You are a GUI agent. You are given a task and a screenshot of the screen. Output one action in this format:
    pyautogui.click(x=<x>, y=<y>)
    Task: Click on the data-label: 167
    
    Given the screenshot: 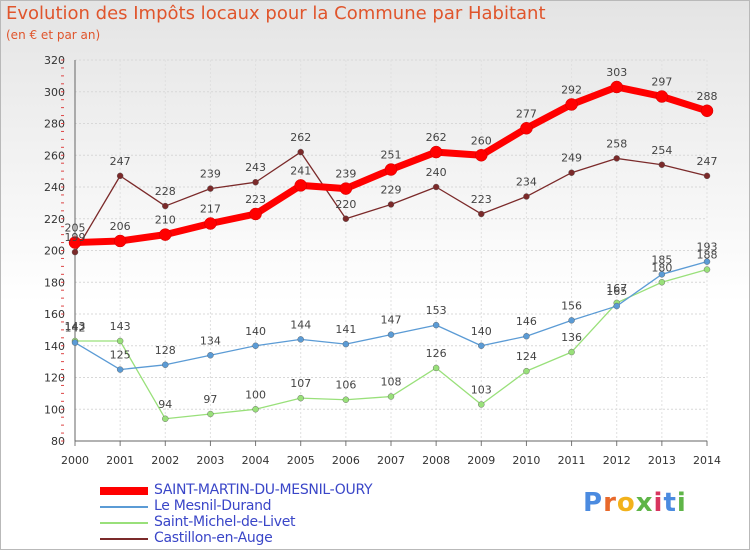 What is the action you would take?
    pyautogui.click(x=616, y=288)
    